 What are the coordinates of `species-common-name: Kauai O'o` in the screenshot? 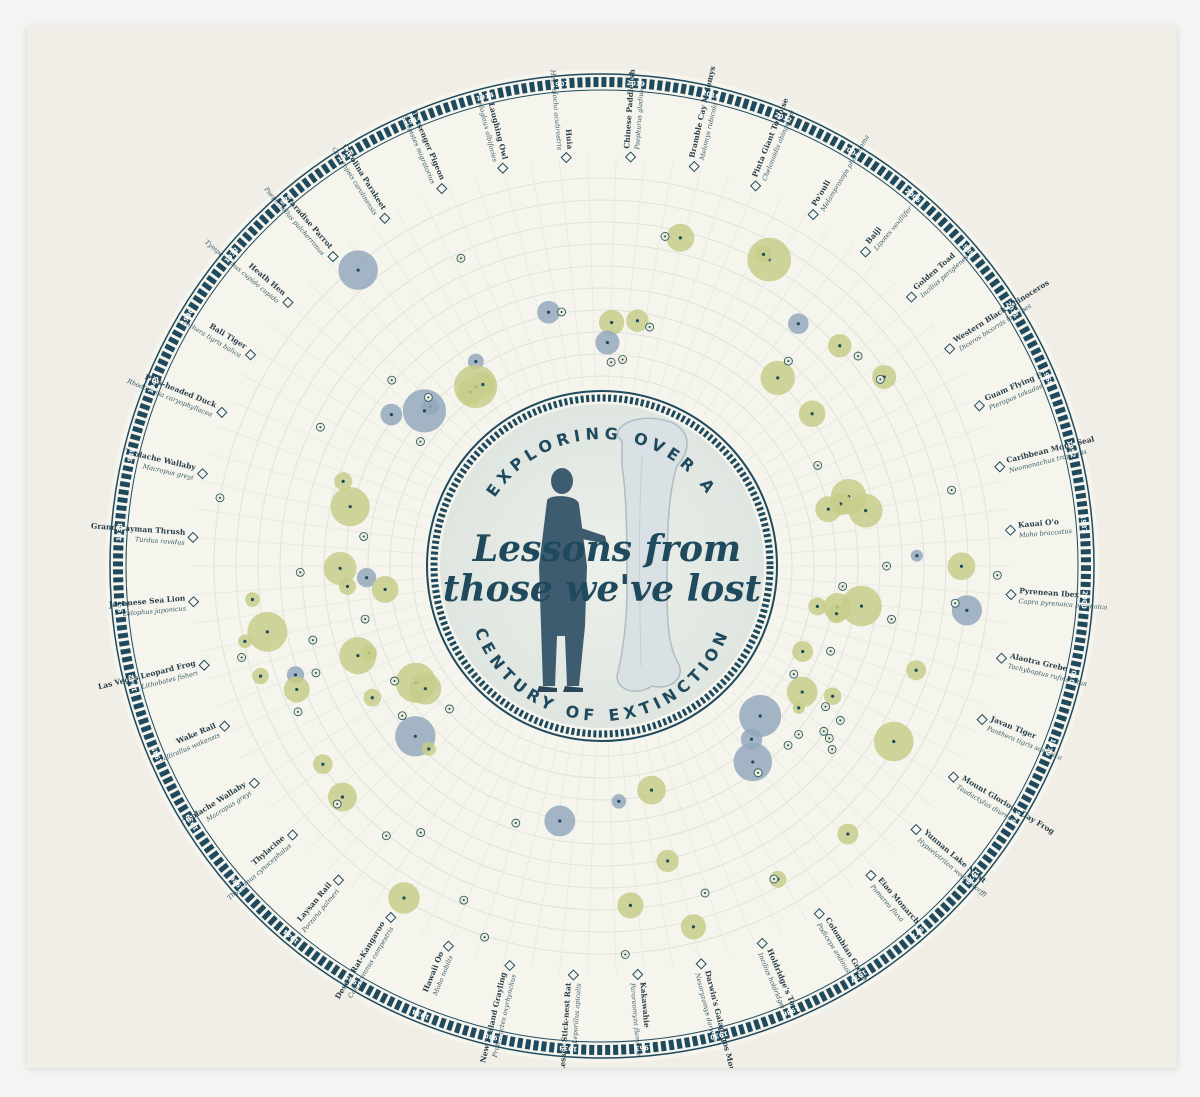 It's located at (1039, 523).